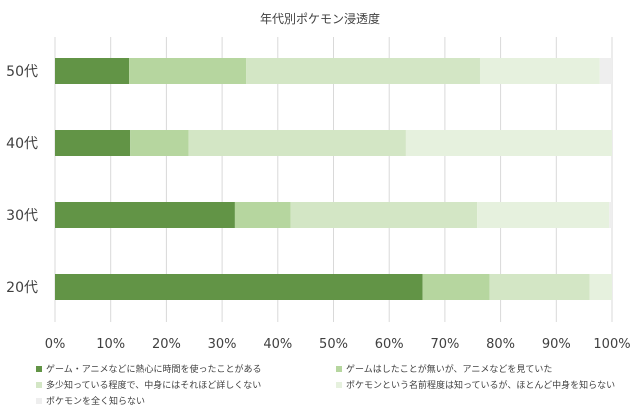 This screenshot has height=418, width=640. I want to click on x-tick-label: 30%, so click(222, 344).